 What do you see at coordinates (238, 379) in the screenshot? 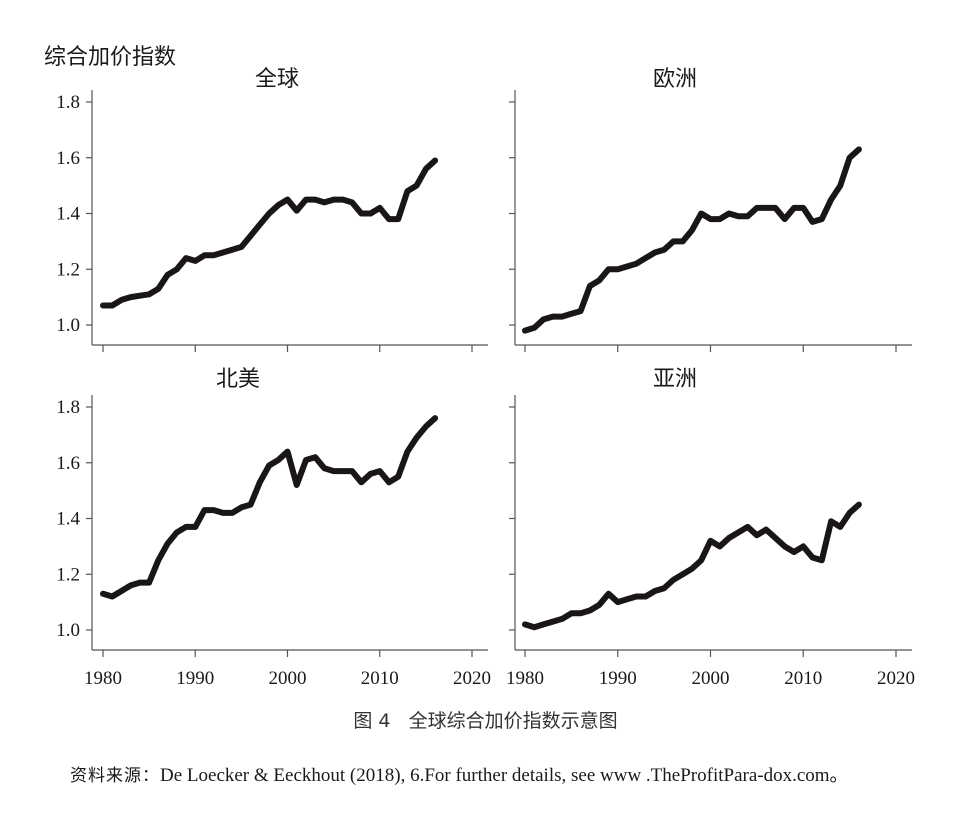
I see `panel-title: 北美` at bounding box center [238, 379].